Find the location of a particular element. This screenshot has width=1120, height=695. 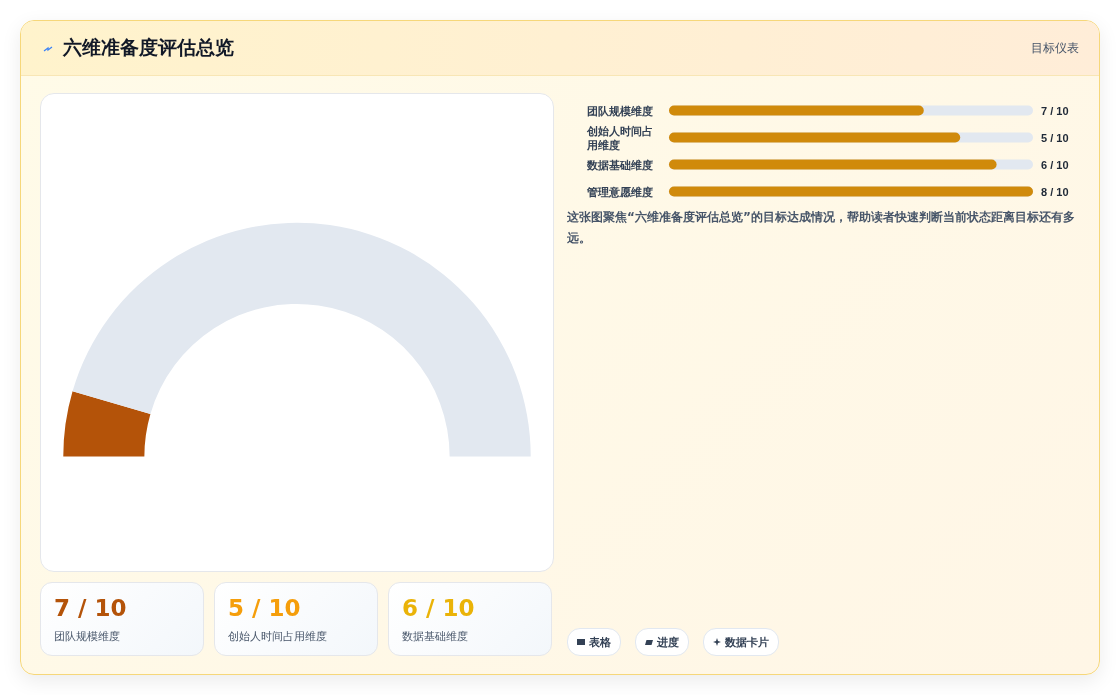

text: 团队规模维度 is located at coordinates (87, 636).